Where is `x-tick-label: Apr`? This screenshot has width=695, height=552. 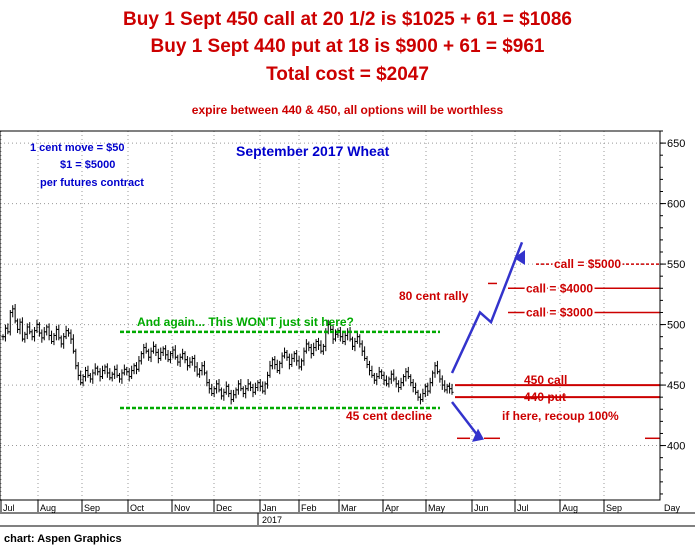 x-tick-label: Apr is located at coordinates (392, 508).